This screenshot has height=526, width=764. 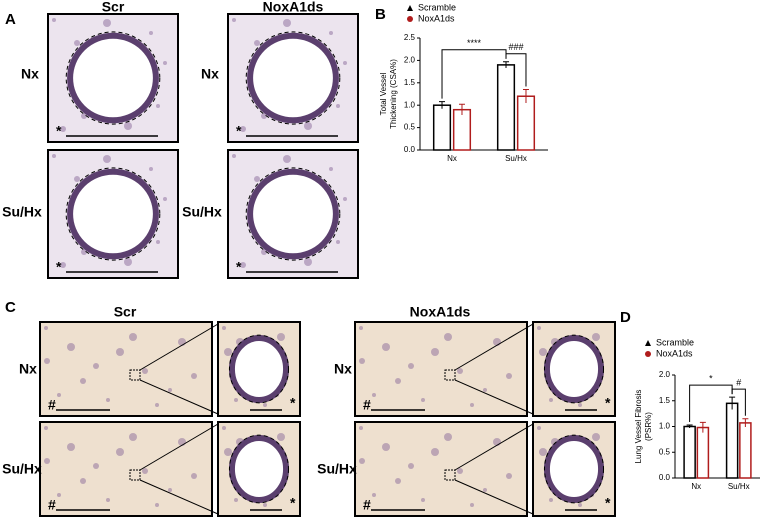 I want to click on row-label: Nx, so click(x=210, y=74).